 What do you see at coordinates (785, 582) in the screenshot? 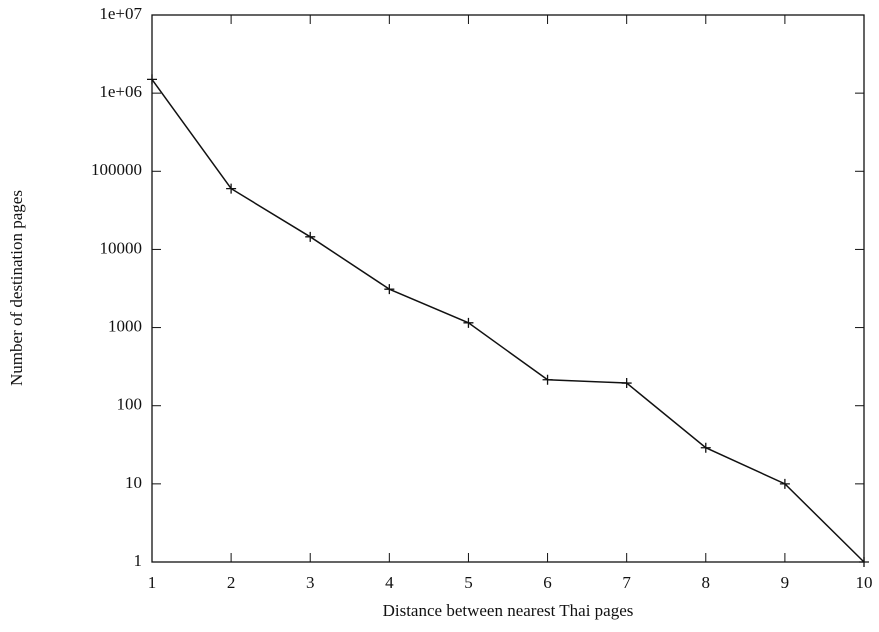
I see `x-tick-label: 9` at bounding box center [785, 582].